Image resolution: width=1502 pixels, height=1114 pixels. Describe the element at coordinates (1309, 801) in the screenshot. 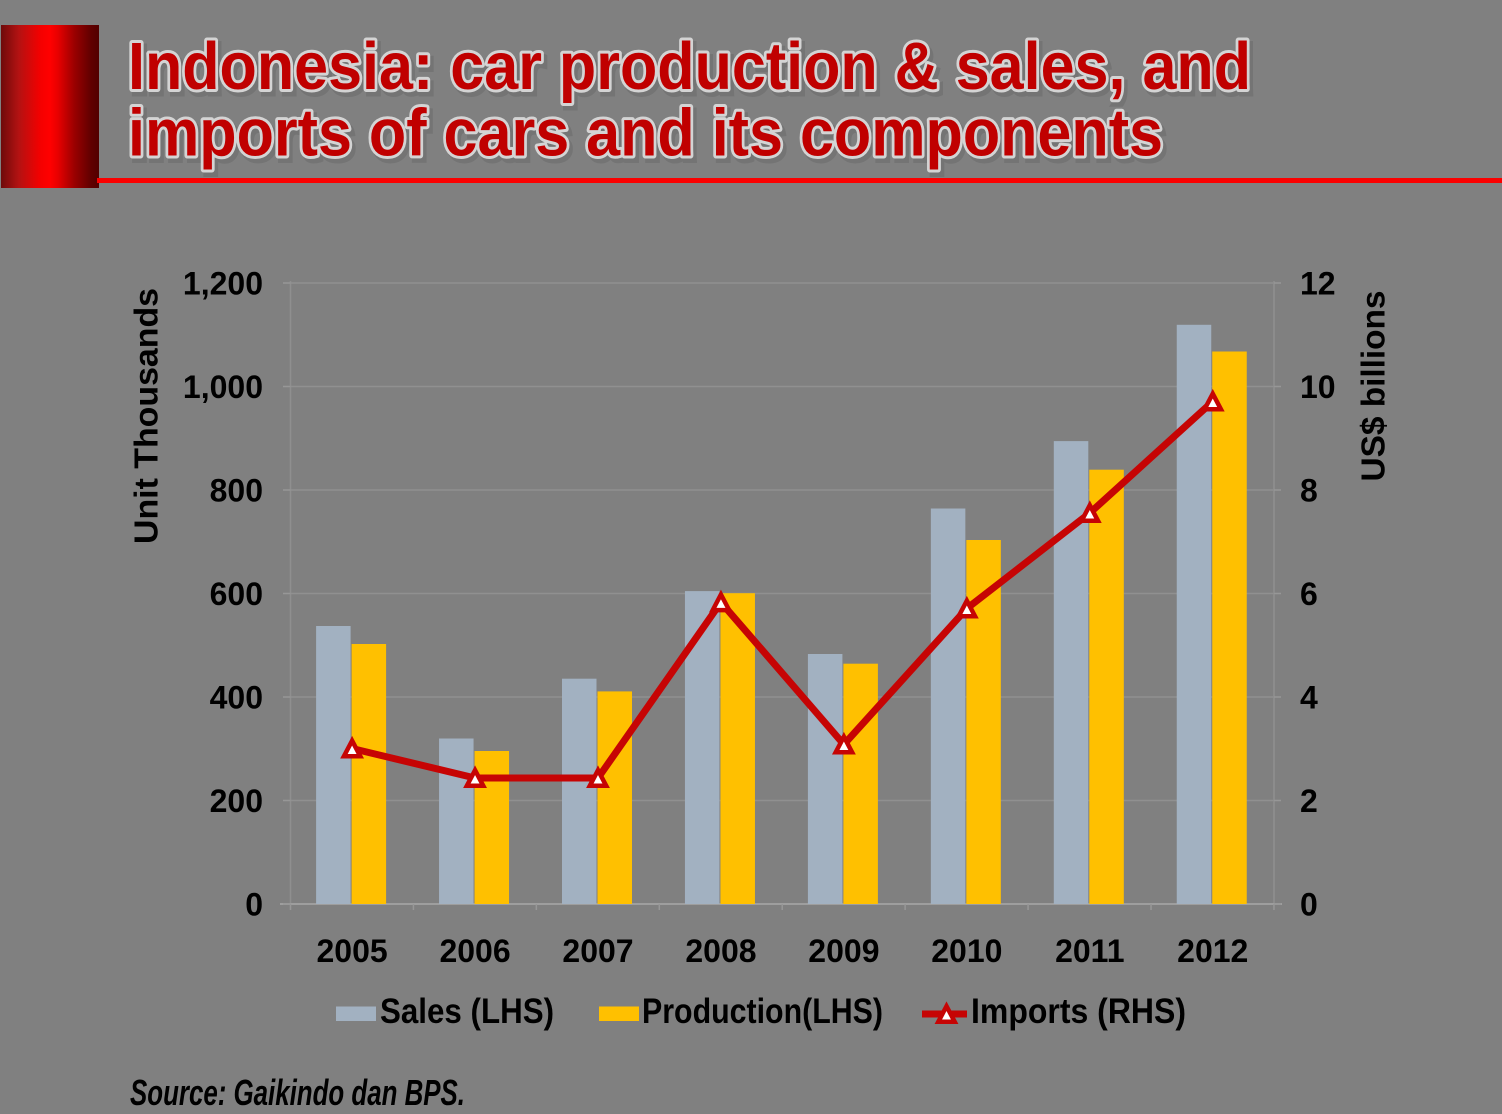

I see `svg-text: 2` at that location.